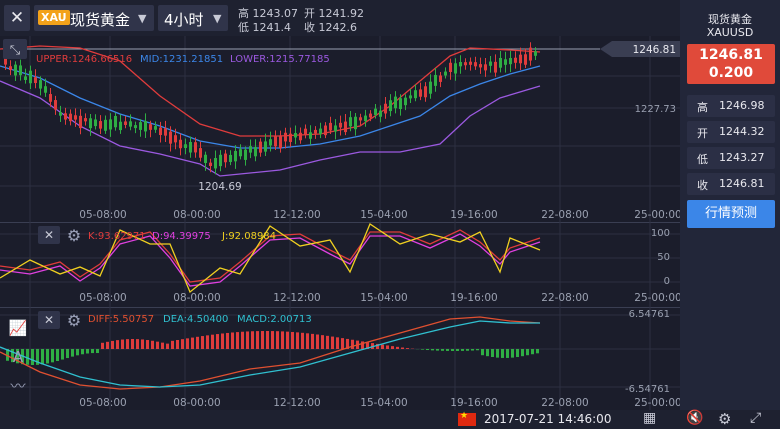 The height and width of the screenshot is (429, 780). I want to click on pulse-icon: 〰, so click(18, 386).